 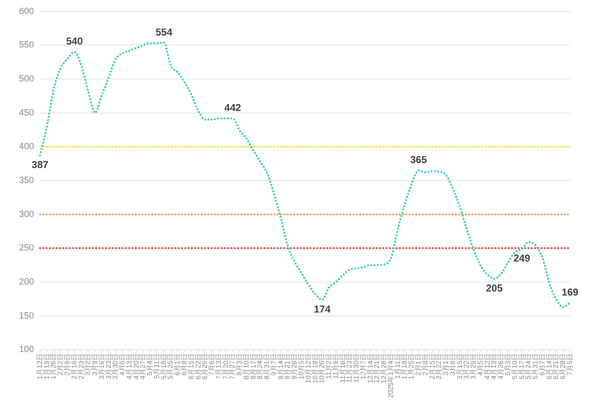 What do you see at coordinates (495, 288) in the screenshot?
I see `data-label: 205` at bounding box center [495, 288].